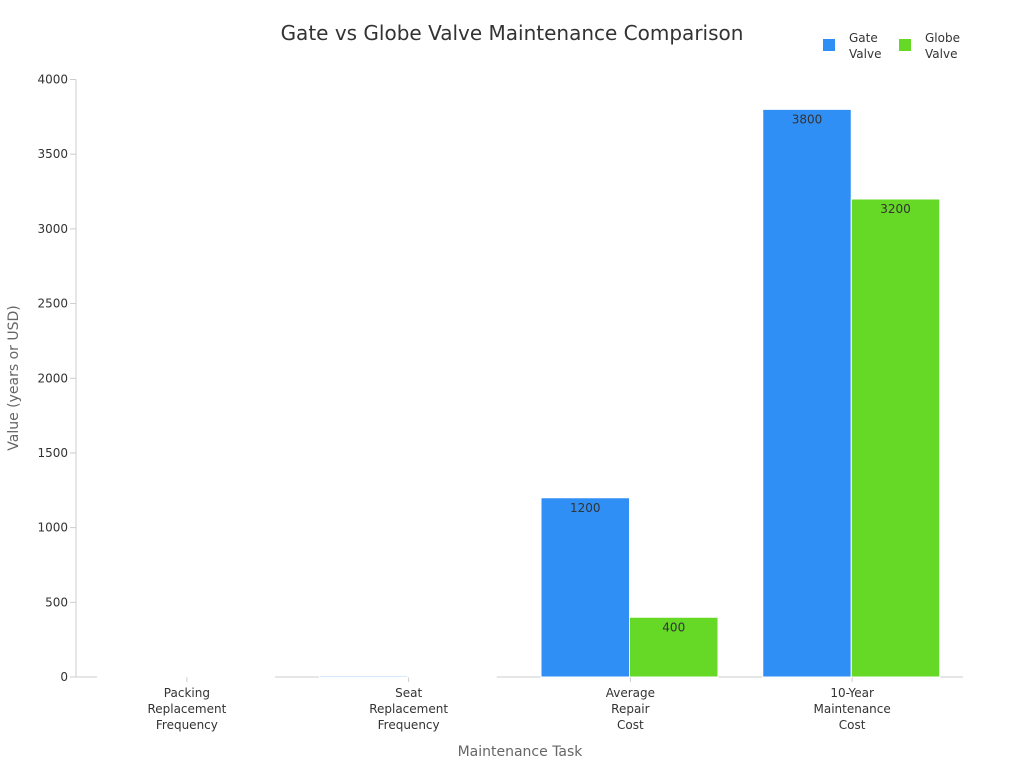 The height and width of the screenshot is (768, 1024). Describe the element at coordinates (52, 453) in the screenshot. I see `y-tick-label: 1500` at that location.